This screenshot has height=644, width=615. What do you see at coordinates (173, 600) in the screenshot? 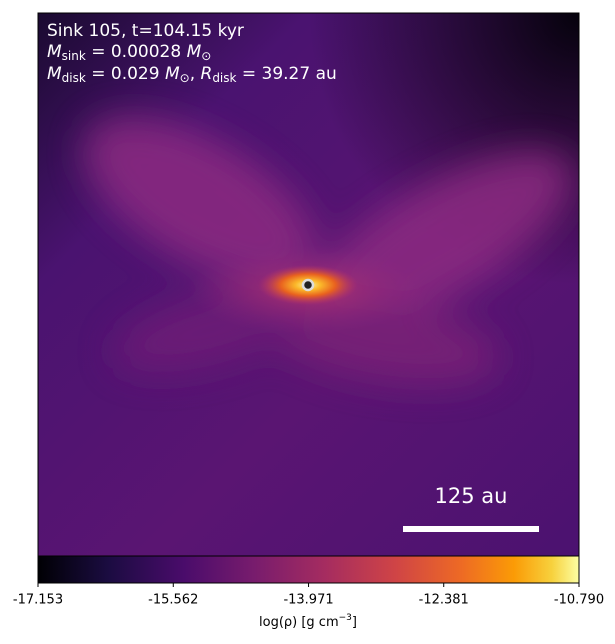
I see `colorbar-tick-label: -15.562` at bounding box center [173, 600].